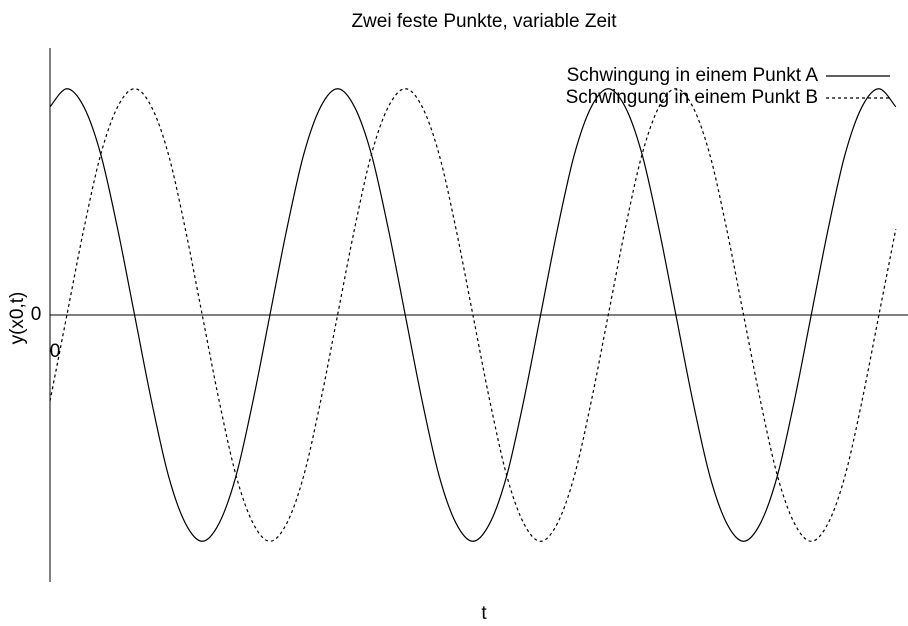 Image resolution: width=908 pixels, height=626 pixels. I want to click on chart-title: Zwei feste Punkte, variable Zeit, so click(484, 21).